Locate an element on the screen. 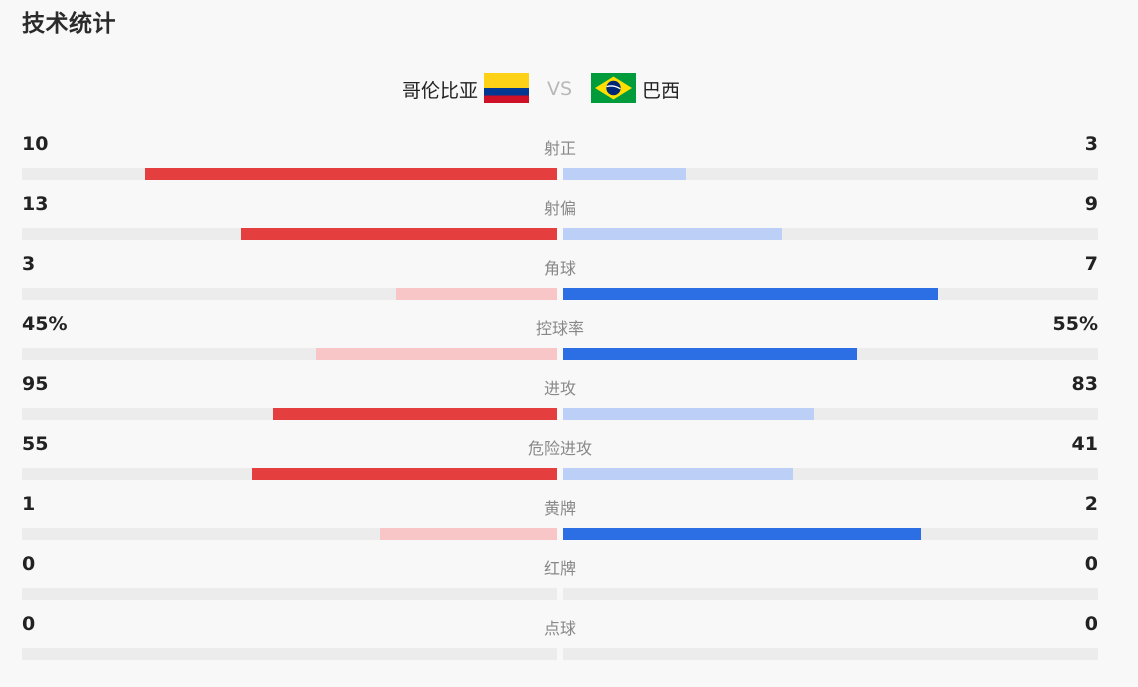  away-stat-value: 9 is located at coordinates (1091, 204).